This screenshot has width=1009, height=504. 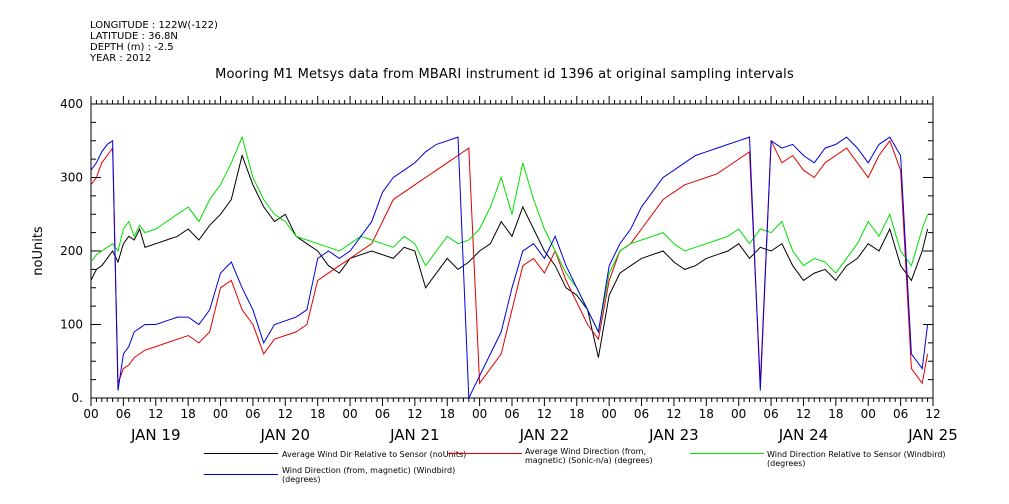 What do you see at coordinates (71, 104) in the screenshot?
I see `y-tick-label: 400` at bounding box center [71, 104].